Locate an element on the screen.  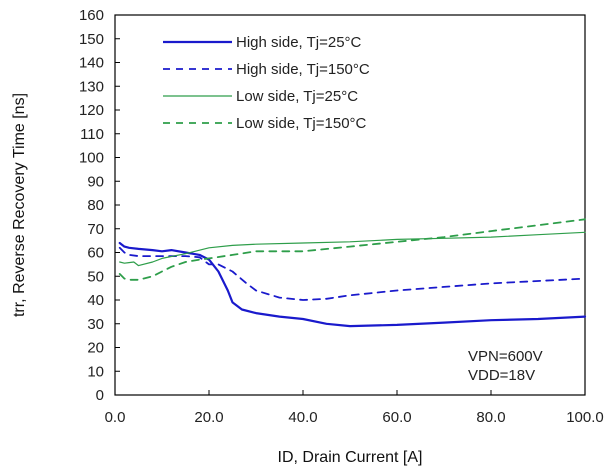
y-tick-label: 40 is located at coordinates (95, 300).